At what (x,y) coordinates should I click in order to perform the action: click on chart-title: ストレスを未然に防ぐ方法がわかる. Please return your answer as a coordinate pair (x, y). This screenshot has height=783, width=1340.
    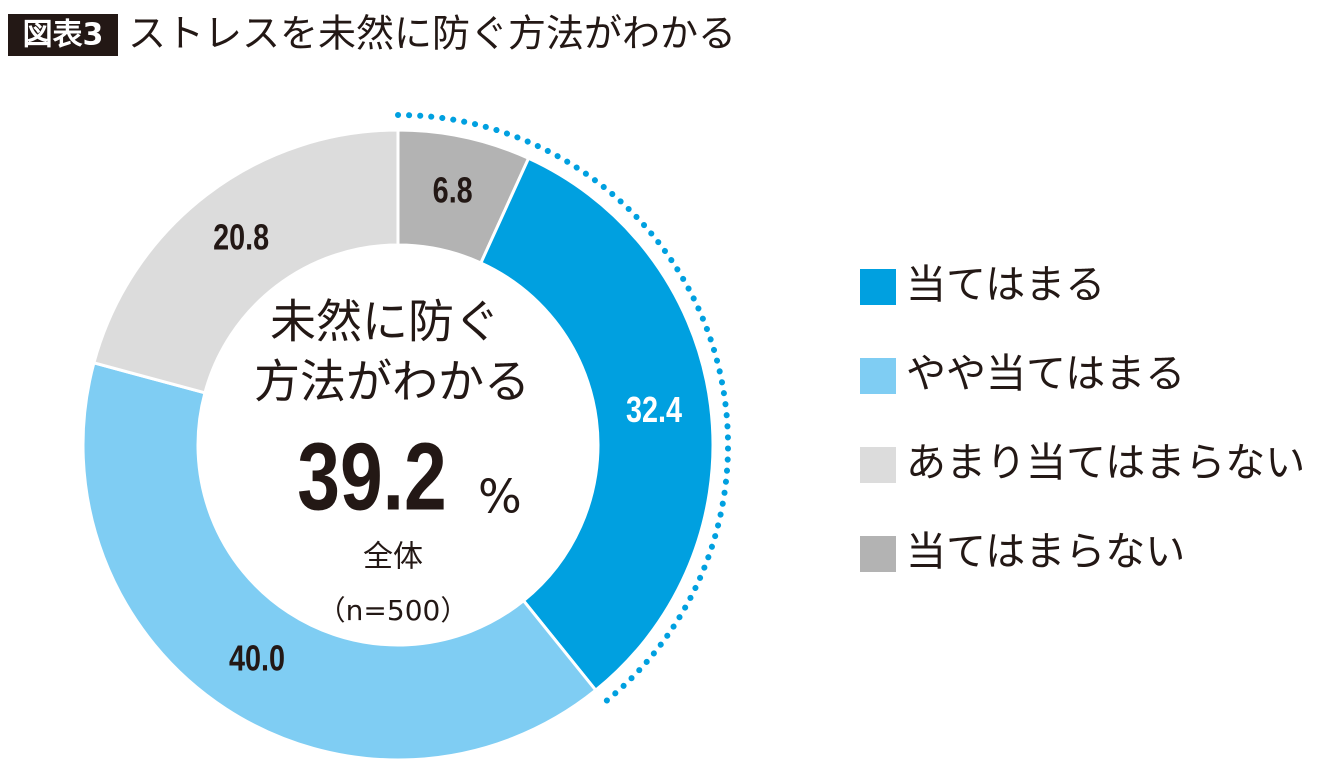
    Looking at the image, I should click on (432, 34).